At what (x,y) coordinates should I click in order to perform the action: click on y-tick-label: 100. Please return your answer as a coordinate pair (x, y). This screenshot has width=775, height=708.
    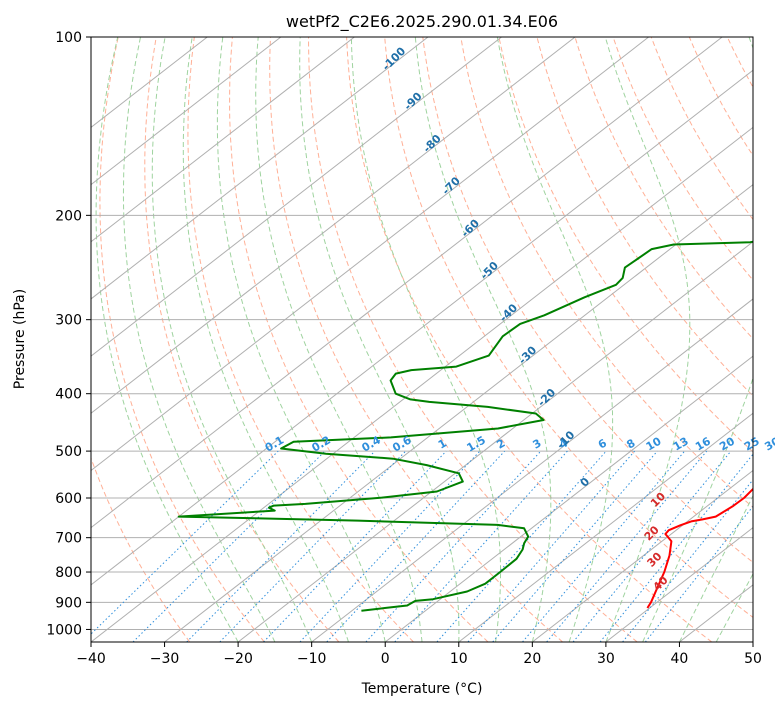
    Looking at the image, I should click on (68, 38).